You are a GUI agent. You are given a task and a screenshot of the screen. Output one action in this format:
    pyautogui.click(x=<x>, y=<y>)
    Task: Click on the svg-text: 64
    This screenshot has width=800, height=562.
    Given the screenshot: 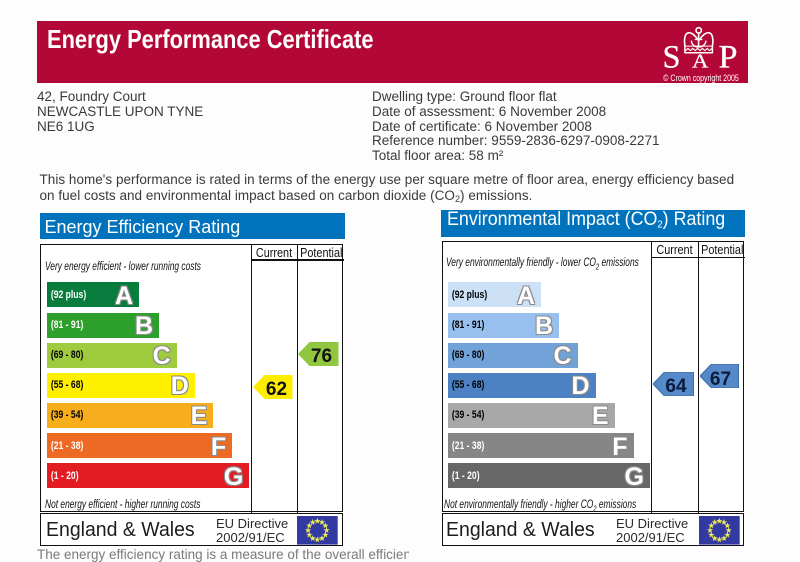 What is the action you would take?
    pyautogui.click(x=676, y=386)
    